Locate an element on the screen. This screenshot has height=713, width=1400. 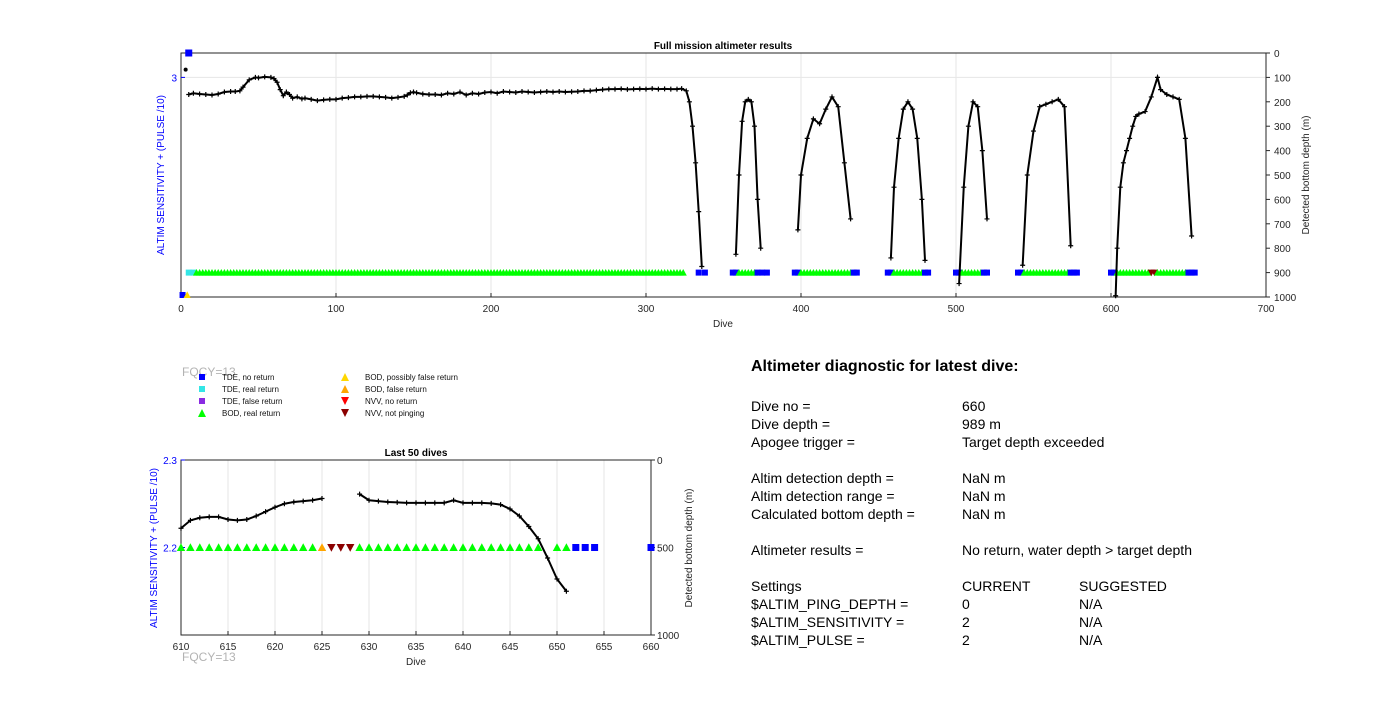
x-tick-label: 630 is located at coordinates (369, 647).